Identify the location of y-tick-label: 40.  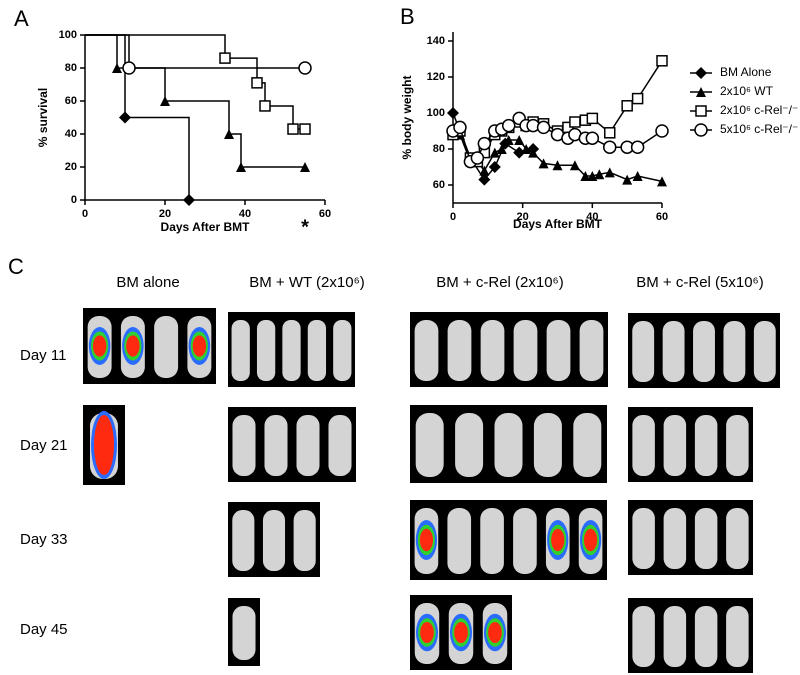
(71, 134).